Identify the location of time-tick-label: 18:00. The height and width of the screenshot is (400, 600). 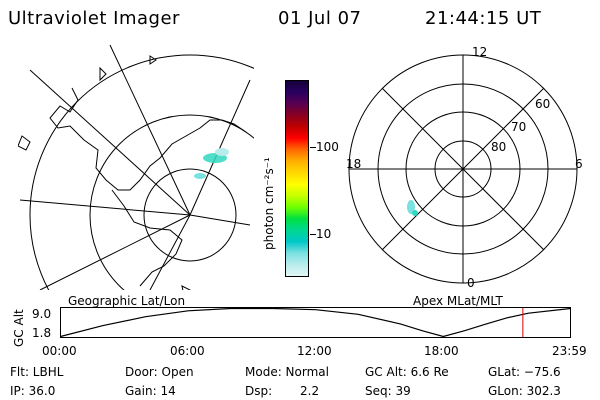
(441, 351).